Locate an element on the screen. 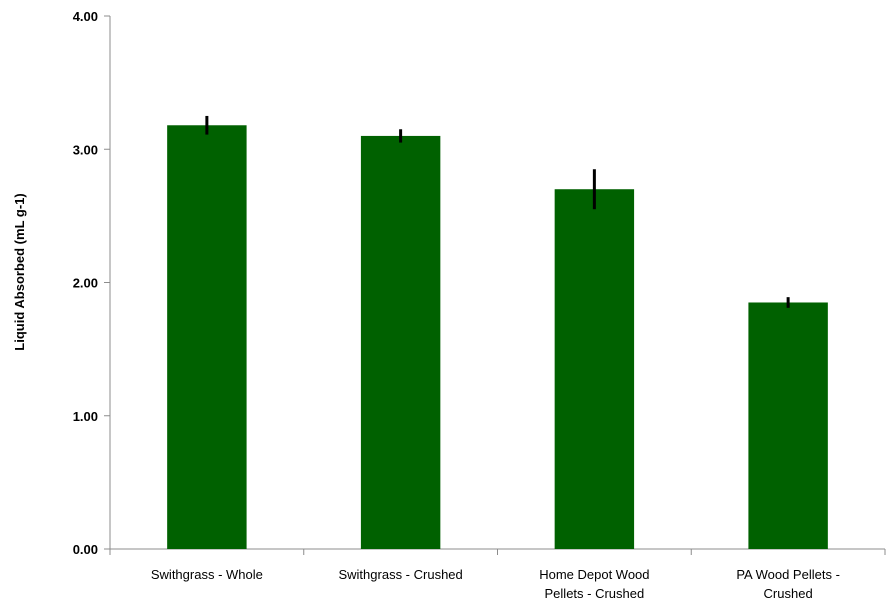 The height and width of the screenshot is (605, 890). y-axis: 0.00 1.00 2.00 3.00 4.00 is located at coordinates (92, 283).